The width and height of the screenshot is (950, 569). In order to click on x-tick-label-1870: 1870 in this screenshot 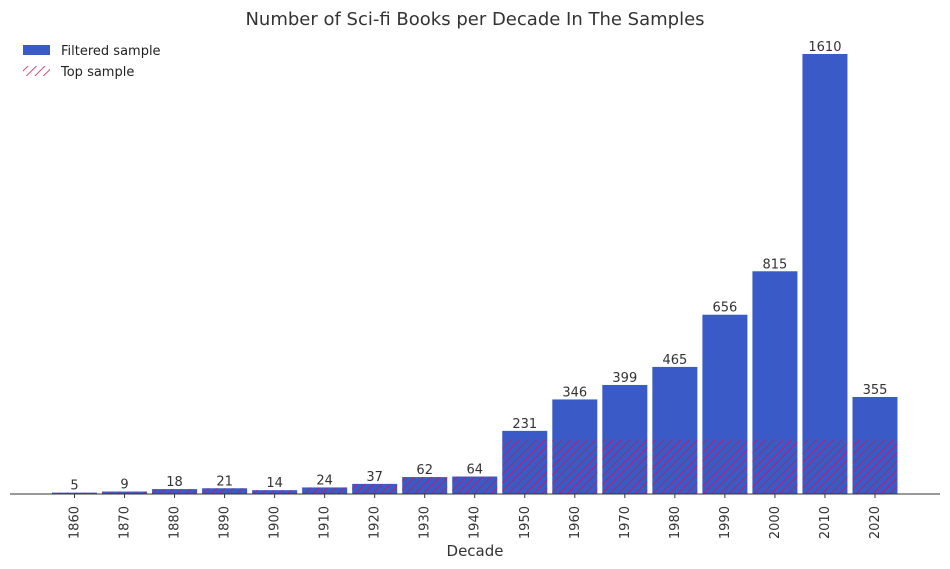, I will do `click(125, 522)`.